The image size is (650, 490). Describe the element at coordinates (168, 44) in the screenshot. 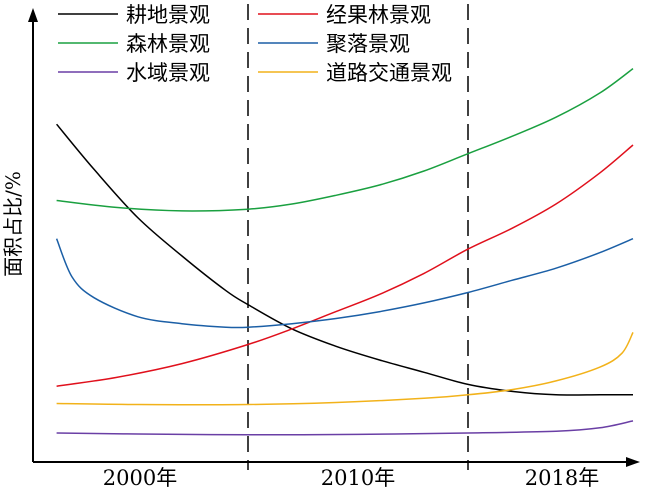

I see `legend-label: 森林景观` at that location.